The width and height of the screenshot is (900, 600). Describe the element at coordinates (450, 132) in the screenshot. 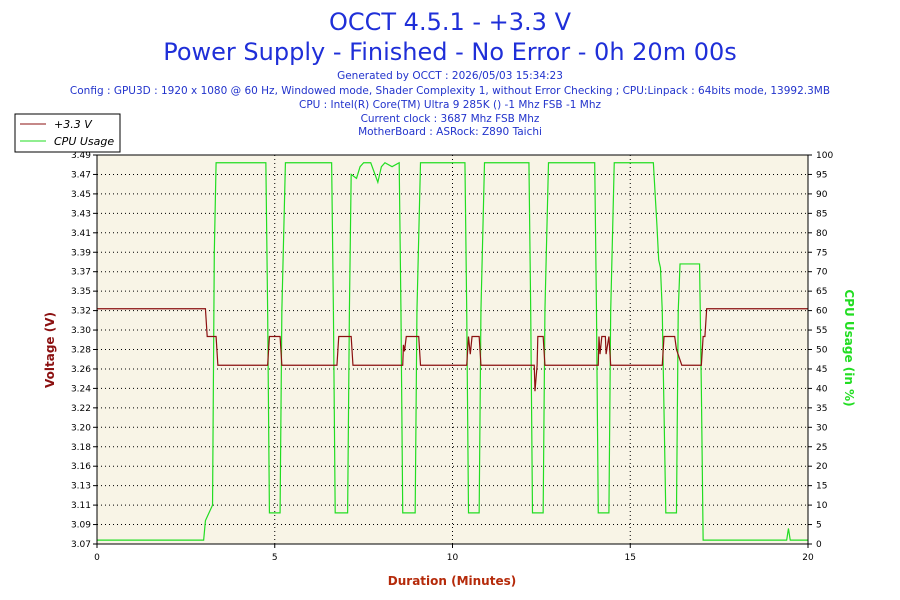

I see `info-motherboard: MotherBoard : ASRock: Z890 Taichi` at that location.